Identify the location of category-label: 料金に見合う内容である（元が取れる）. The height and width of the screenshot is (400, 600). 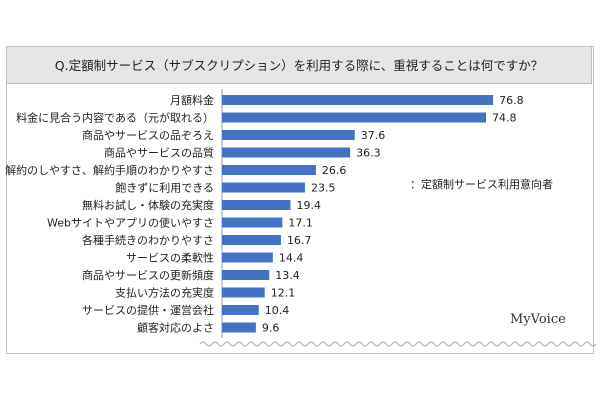
(115, 118).